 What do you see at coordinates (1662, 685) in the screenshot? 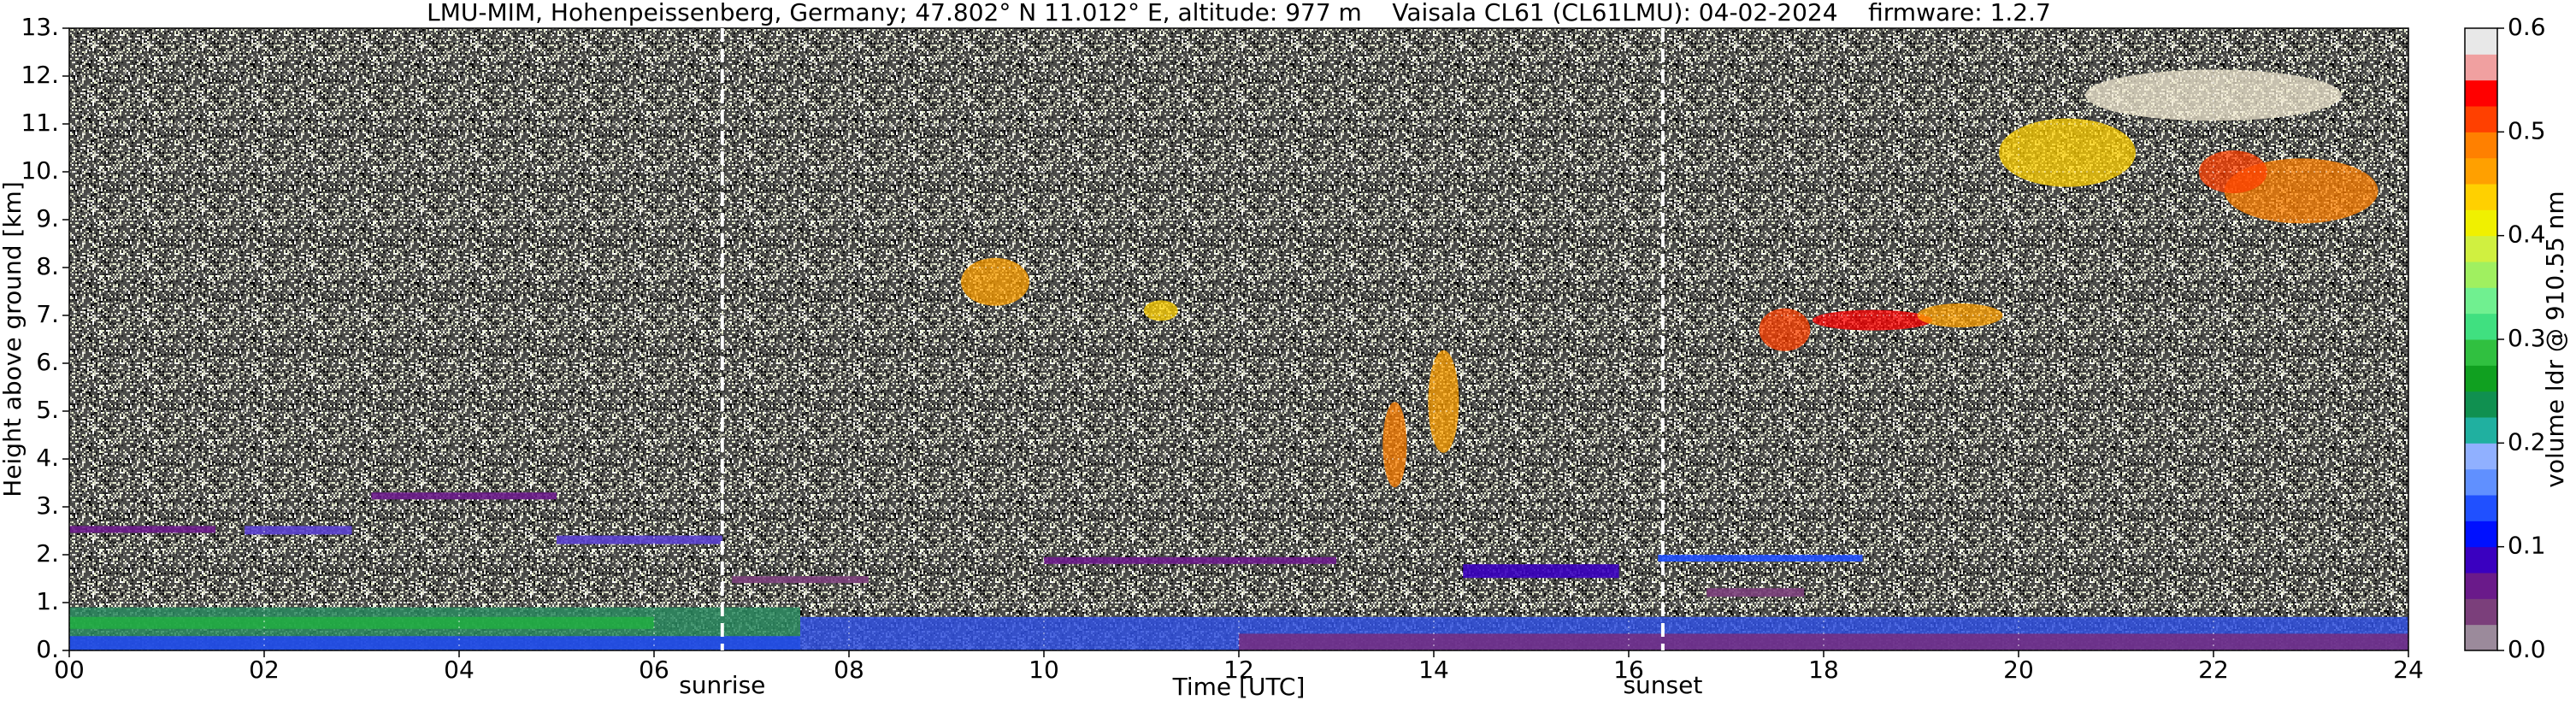
I see `annotation-label: sunset` at bounding box center [1662, 685].